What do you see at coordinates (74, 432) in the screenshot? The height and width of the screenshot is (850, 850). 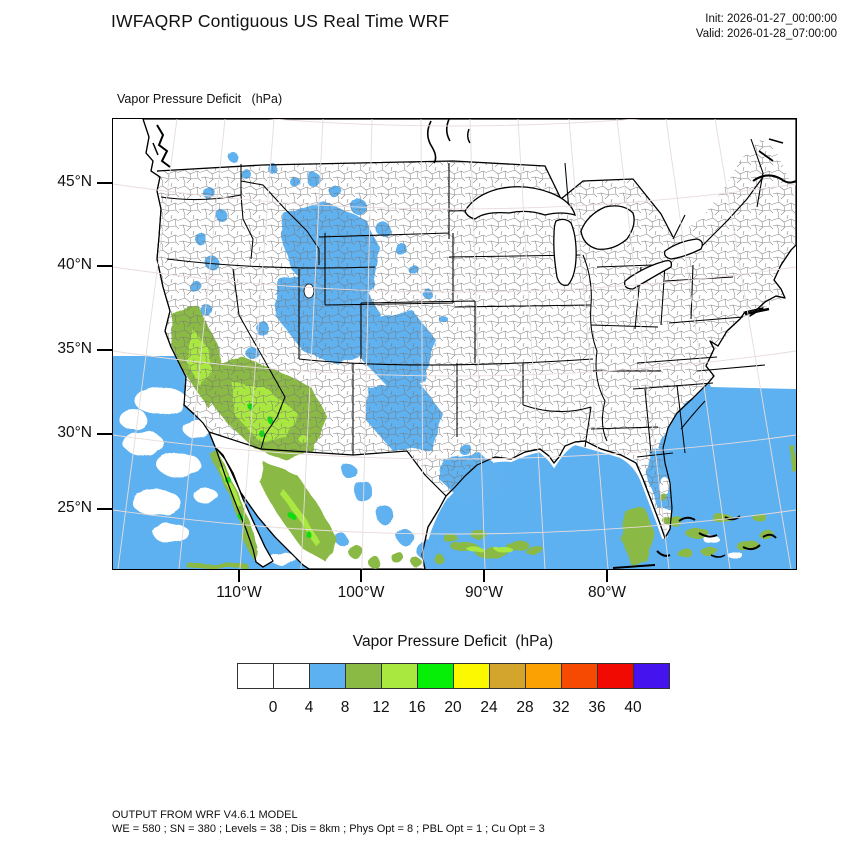 I see `lat-tick-label: 30°N` at bounding box center [74, 432].